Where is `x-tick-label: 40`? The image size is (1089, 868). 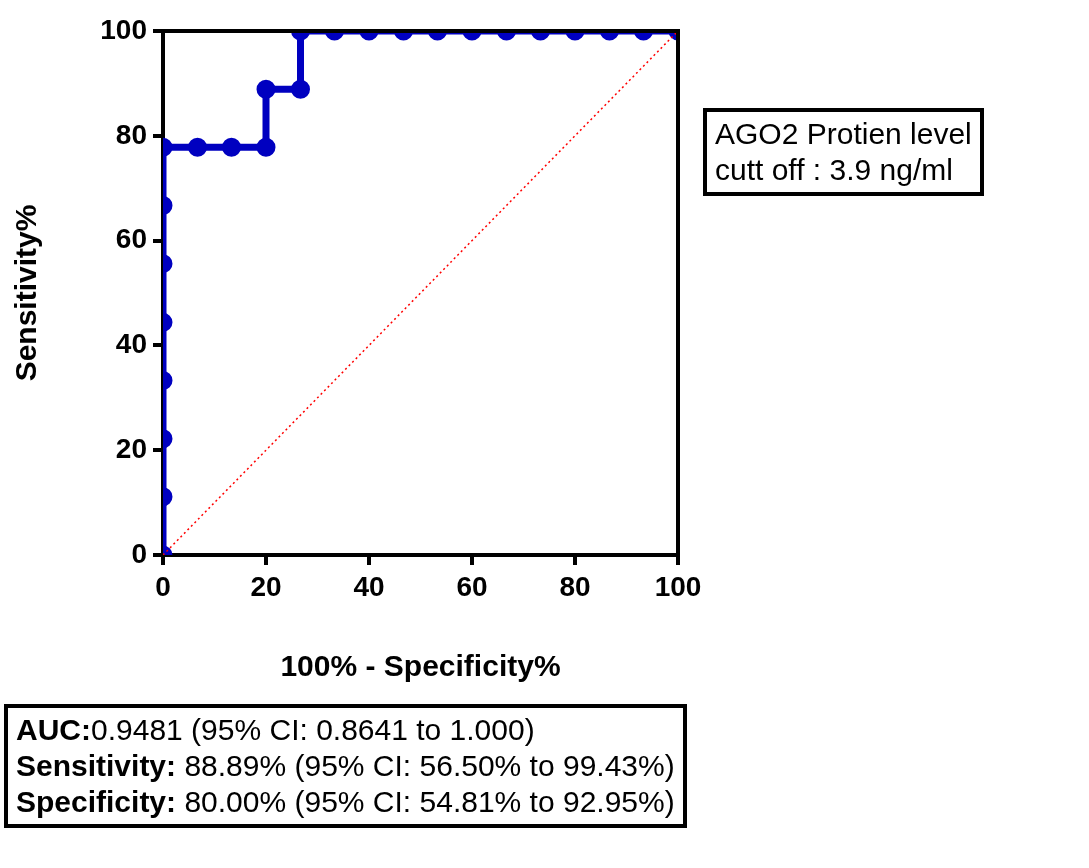
x-tick-label: 40 is located at coordinates (369, 586).